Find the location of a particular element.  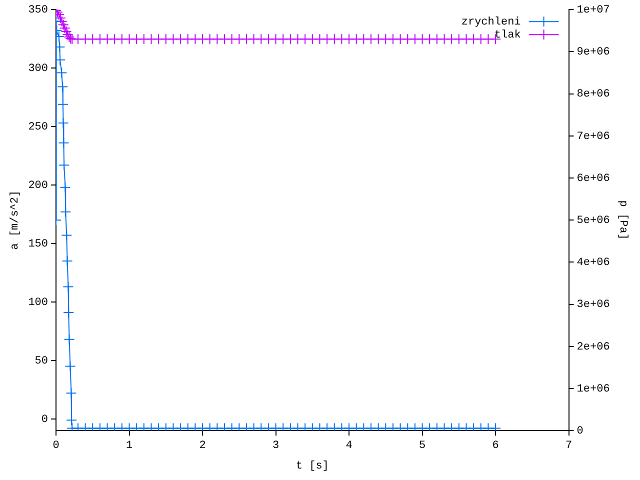

y-tick-label: 250 is located at coordinates (38, 127).